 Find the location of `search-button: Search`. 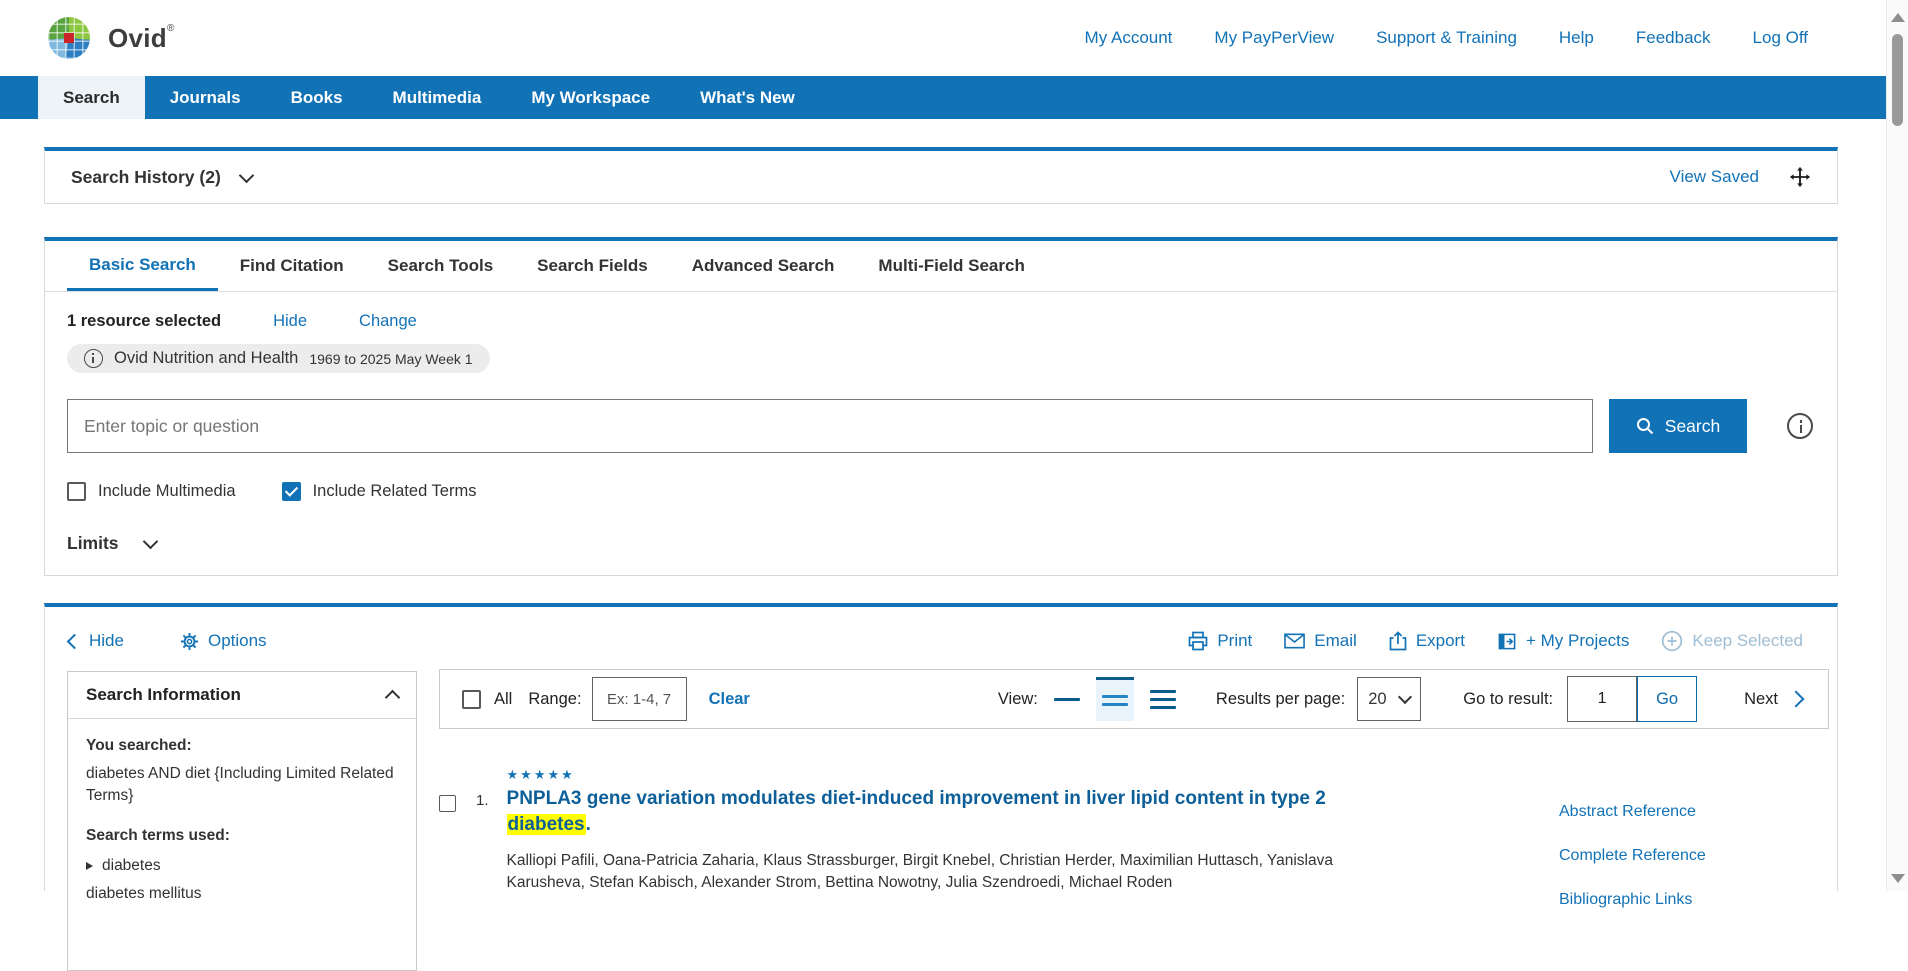

search-button: Search is located at coordinates (1678, 426).